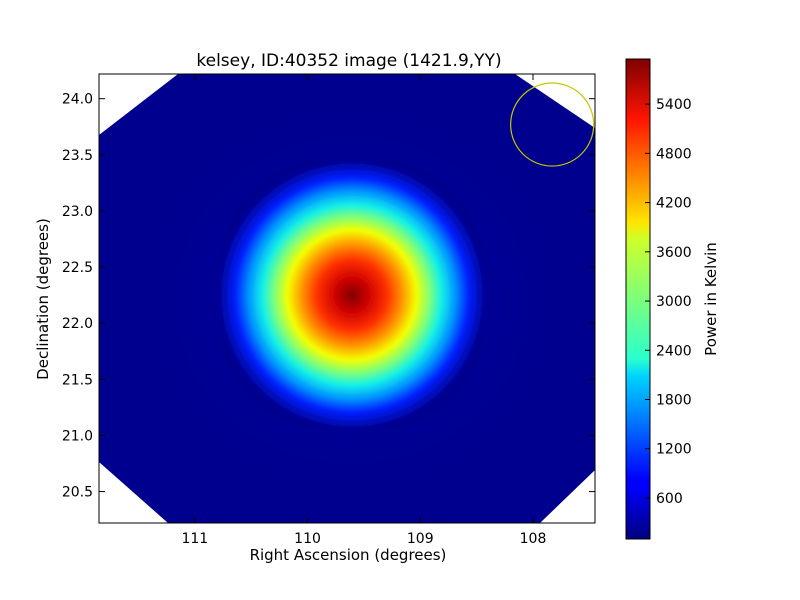  What do you see at coordinates (711, 299) in the screenshot?
I see `colorbar-label: Power in Kelvin` at bounding box center [711, 299].